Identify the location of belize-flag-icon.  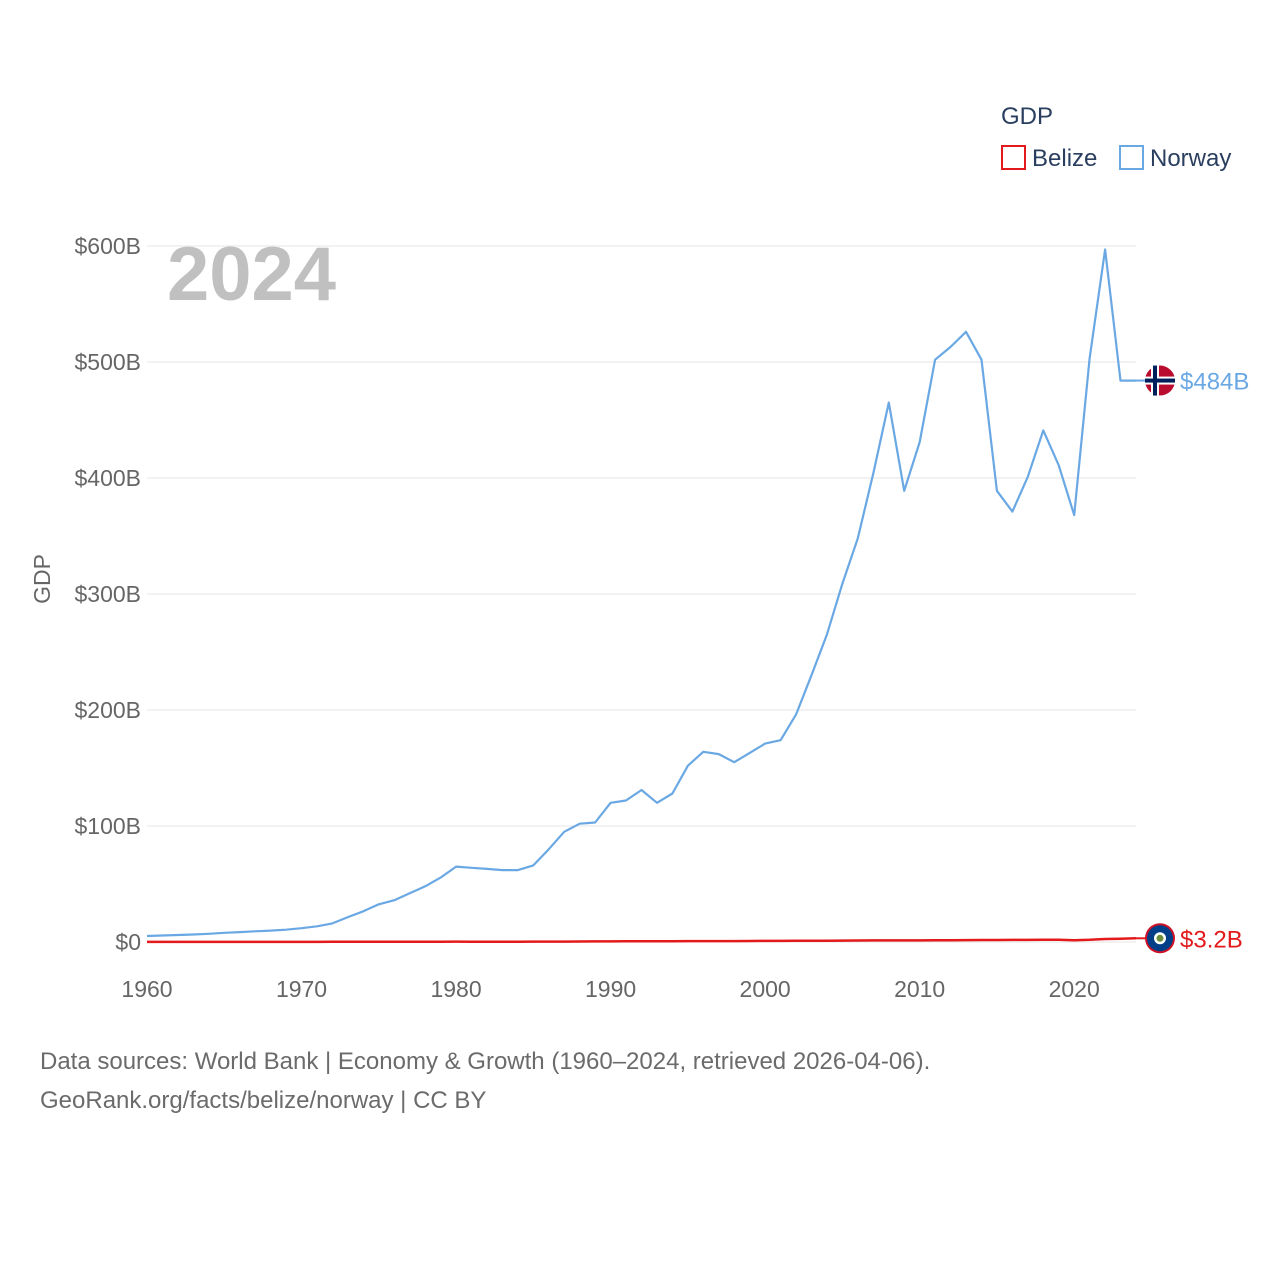
(1160, 938).